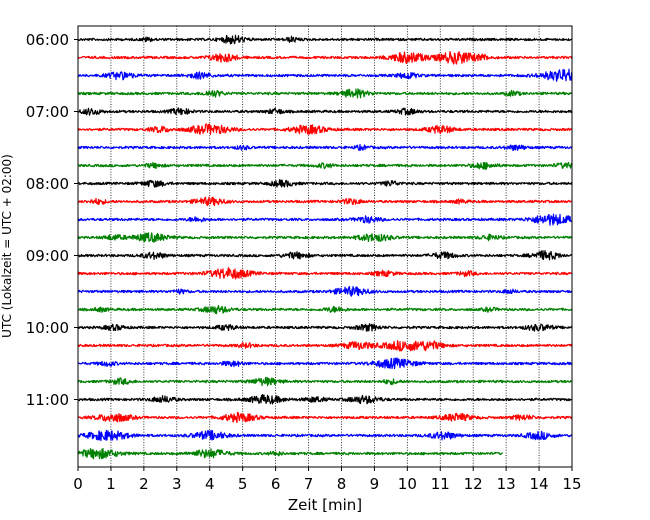 Image resolution: width=650 pixels, height=520 pixels. What do you see at coordinates (177, 484) in the screenshot?
I see `x-tick-label: 3` at bounding box center [177, 484].